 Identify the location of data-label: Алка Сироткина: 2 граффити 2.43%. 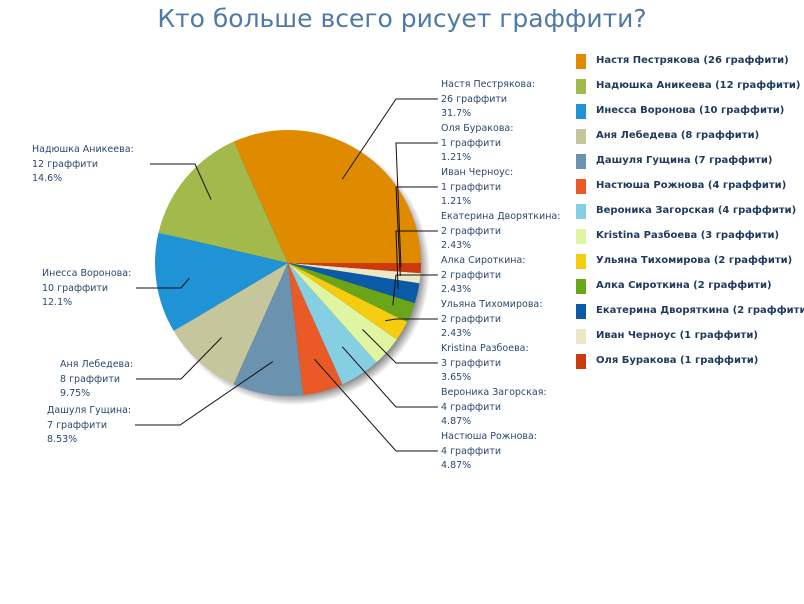
(483, 276).